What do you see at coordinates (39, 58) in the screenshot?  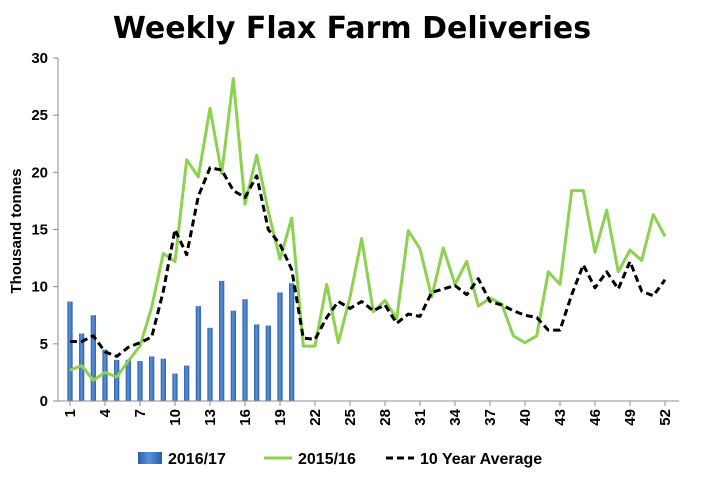 I see `y-tick-label: 30` at bounding box center [39, 58].